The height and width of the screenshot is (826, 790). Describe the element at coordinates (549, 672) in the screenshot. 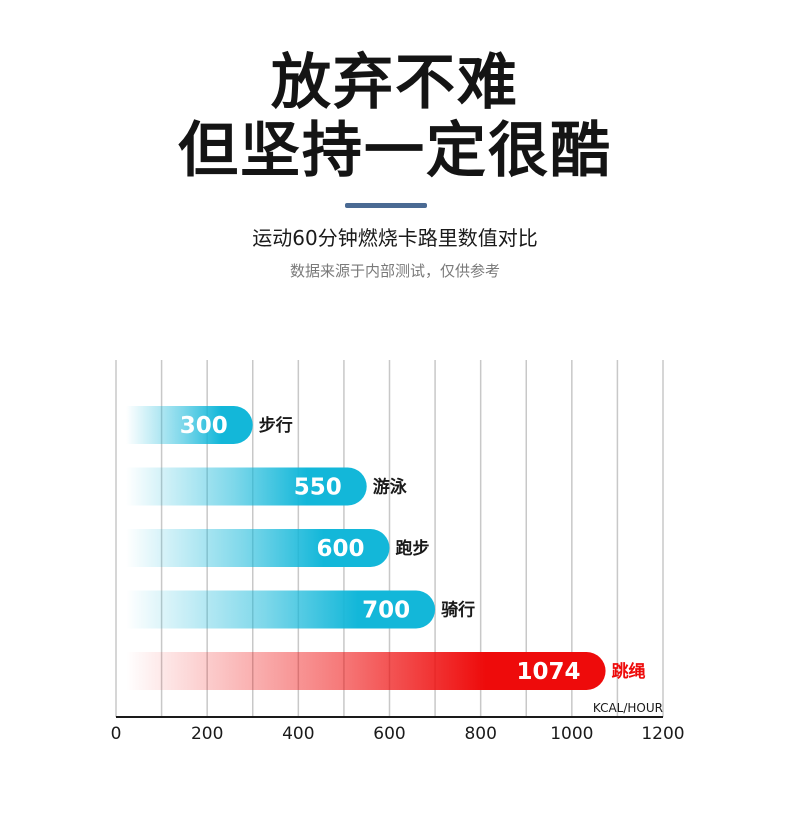

I see `bar-value-label: 1074` at that location.